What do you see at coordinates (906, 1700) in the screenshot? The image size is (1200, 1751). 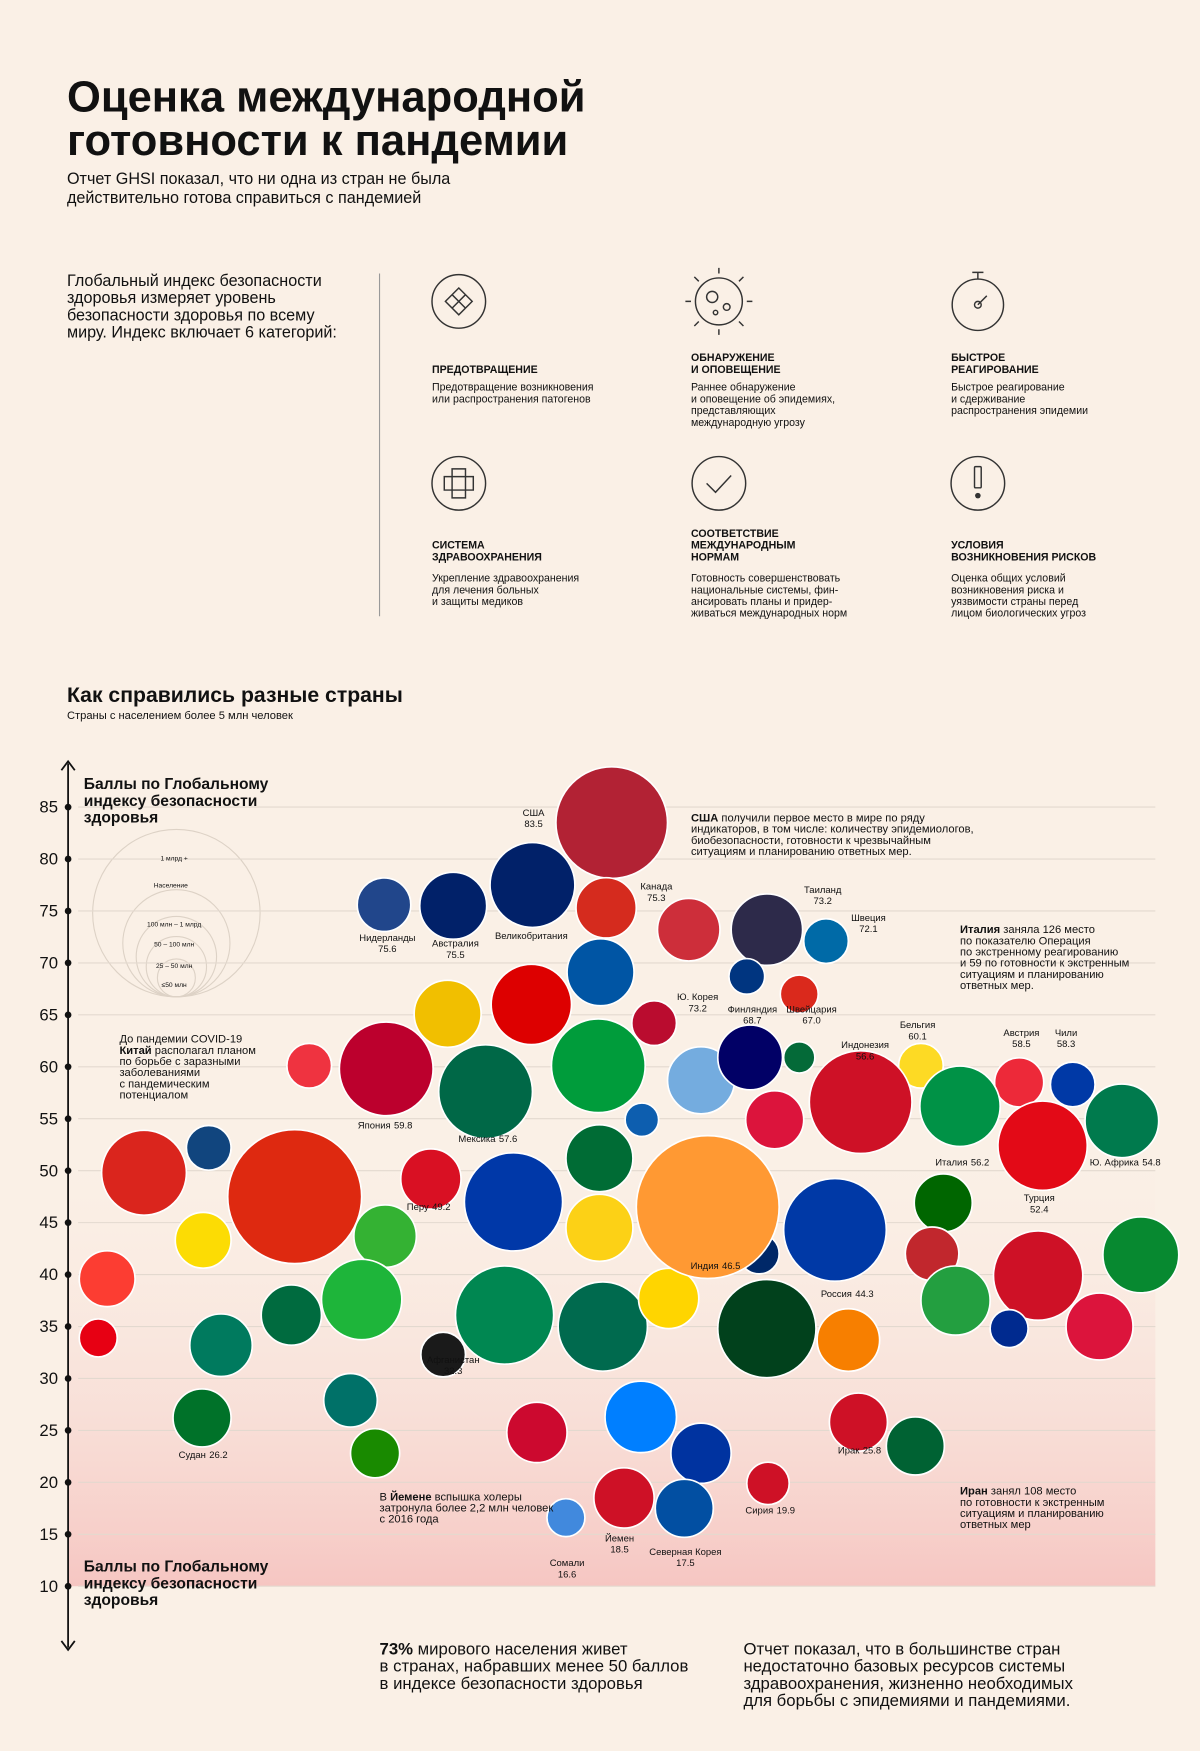 I see `text-segment: для борьбы с эпидемиями и пандемиями.` at bounding box center [906, 1700].